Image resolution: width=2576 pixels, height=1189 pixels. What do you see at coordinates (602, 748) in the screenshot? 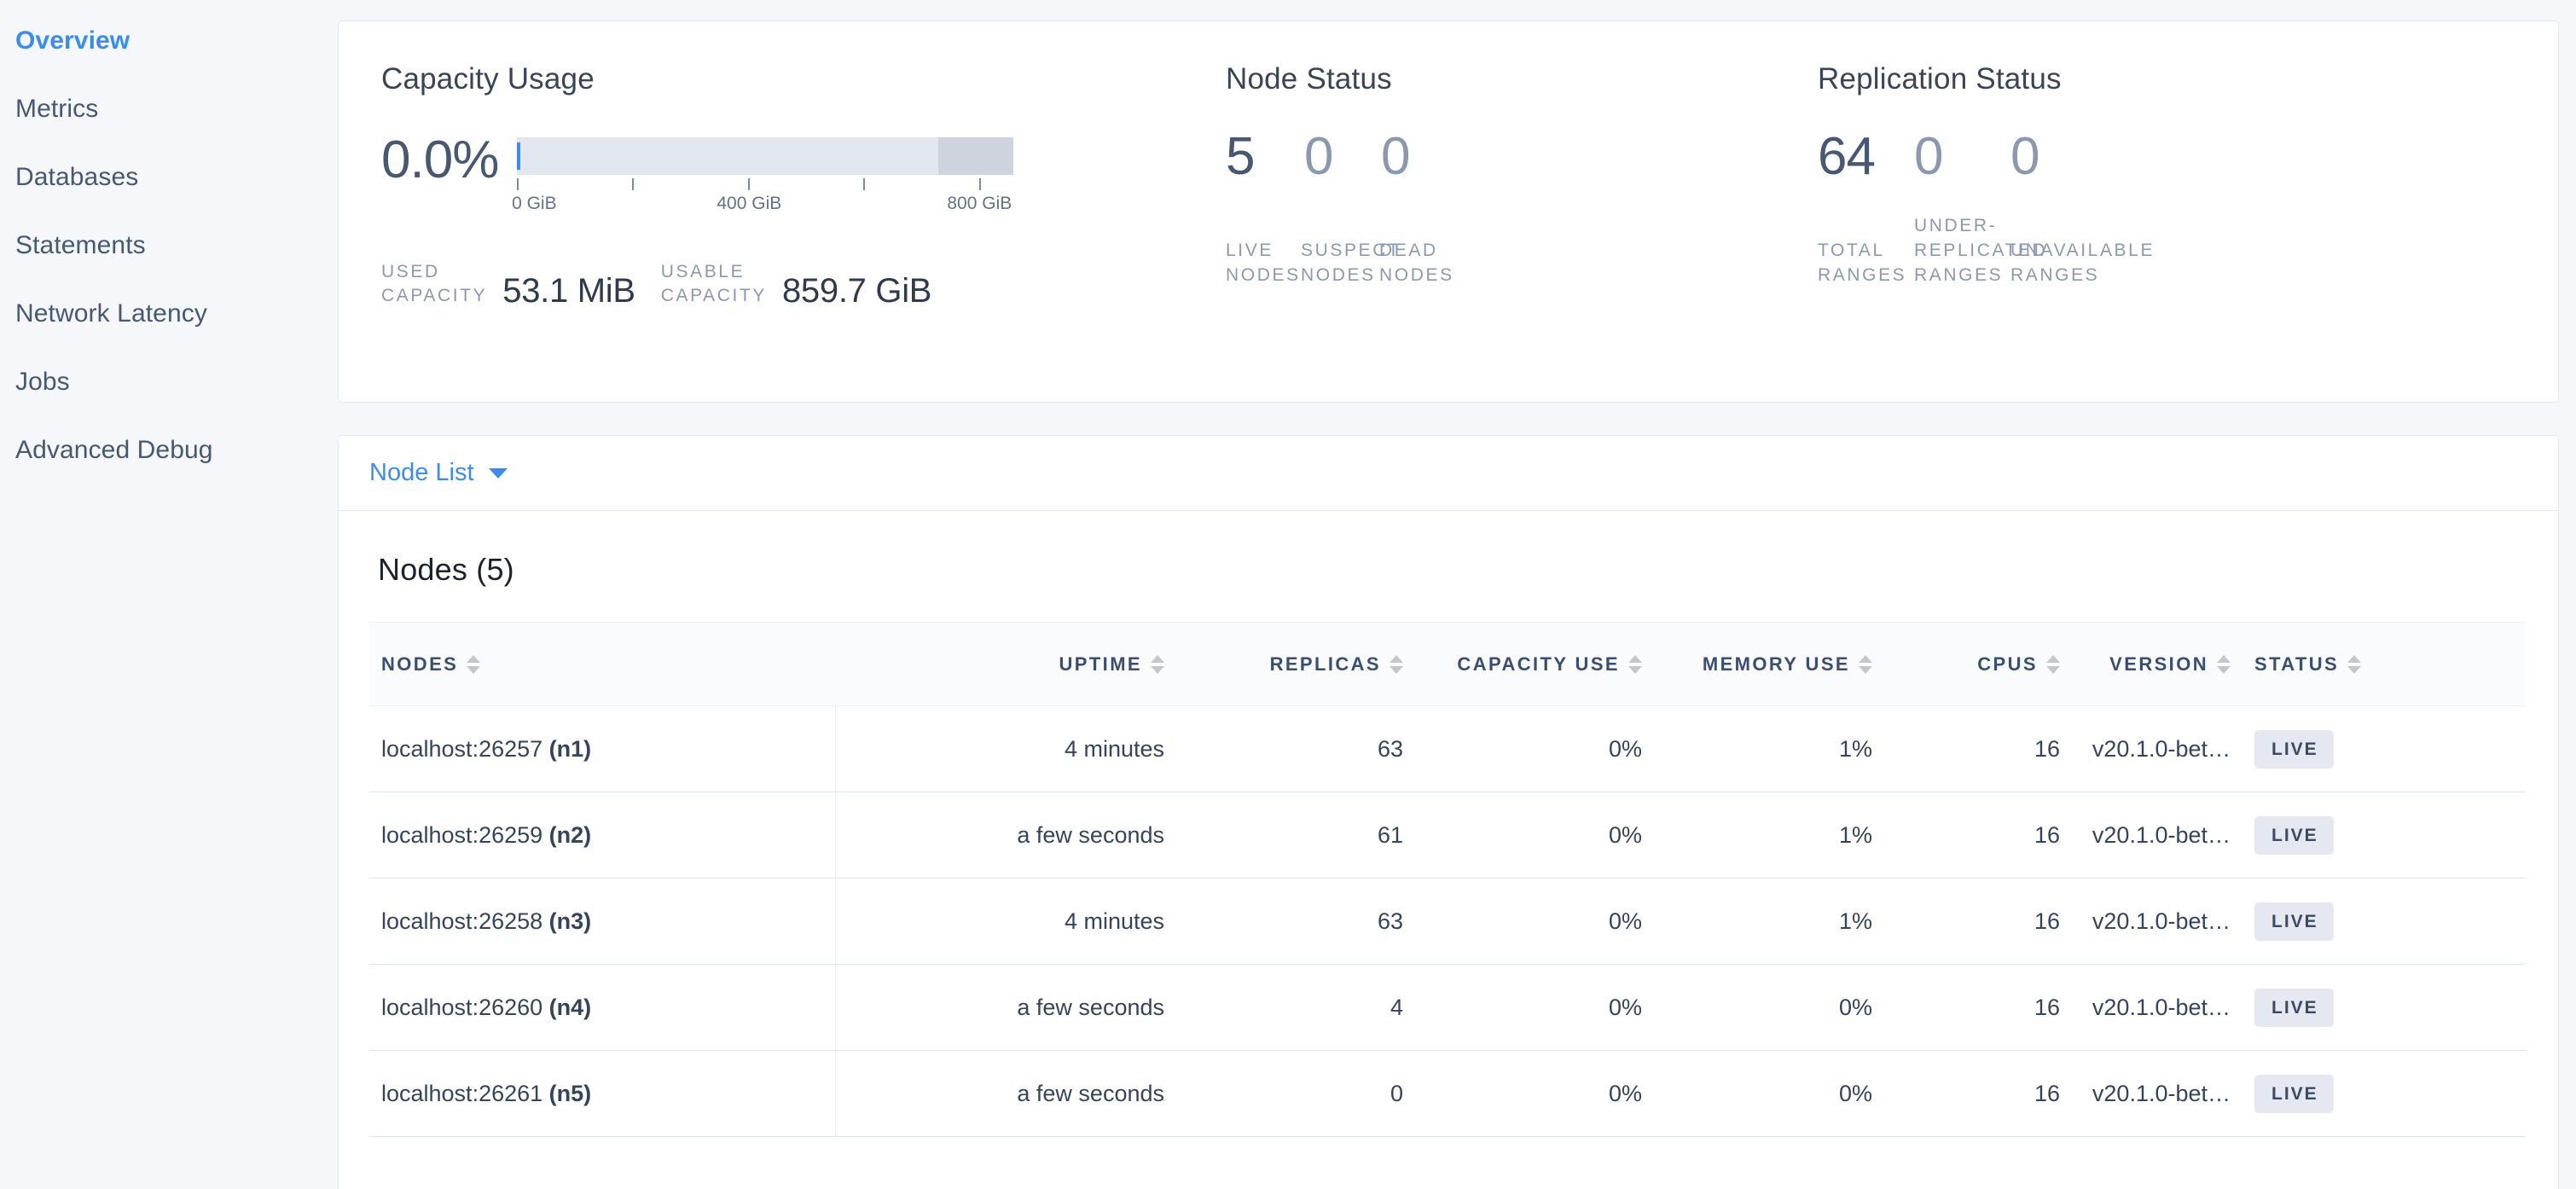
I see `cell-node: localhost:26257 (n1)` at bounding box center [602, 748].